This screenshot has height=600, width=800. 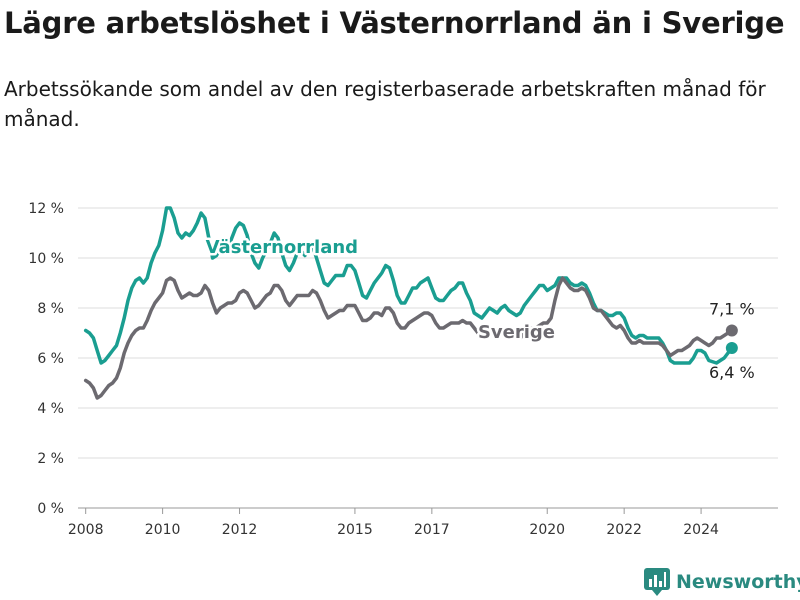 What do you see at coordinates (393, 523) in the screenshot?
I see `x-axis: 2008 2010 2012 2015 2017 2020 2022 2024` at bounding box center [393, 523].